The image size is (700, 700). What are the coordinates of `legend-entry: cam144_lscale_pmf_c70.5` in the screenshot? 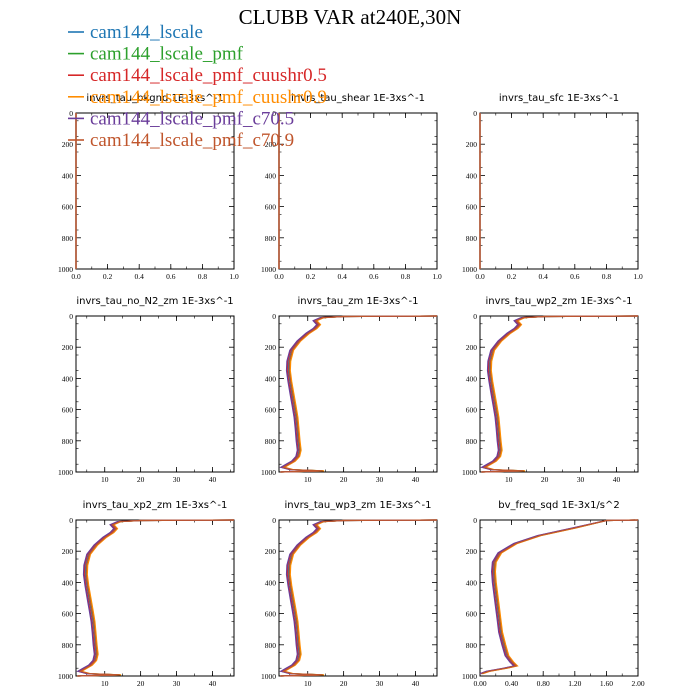 It's located at (192, 118).